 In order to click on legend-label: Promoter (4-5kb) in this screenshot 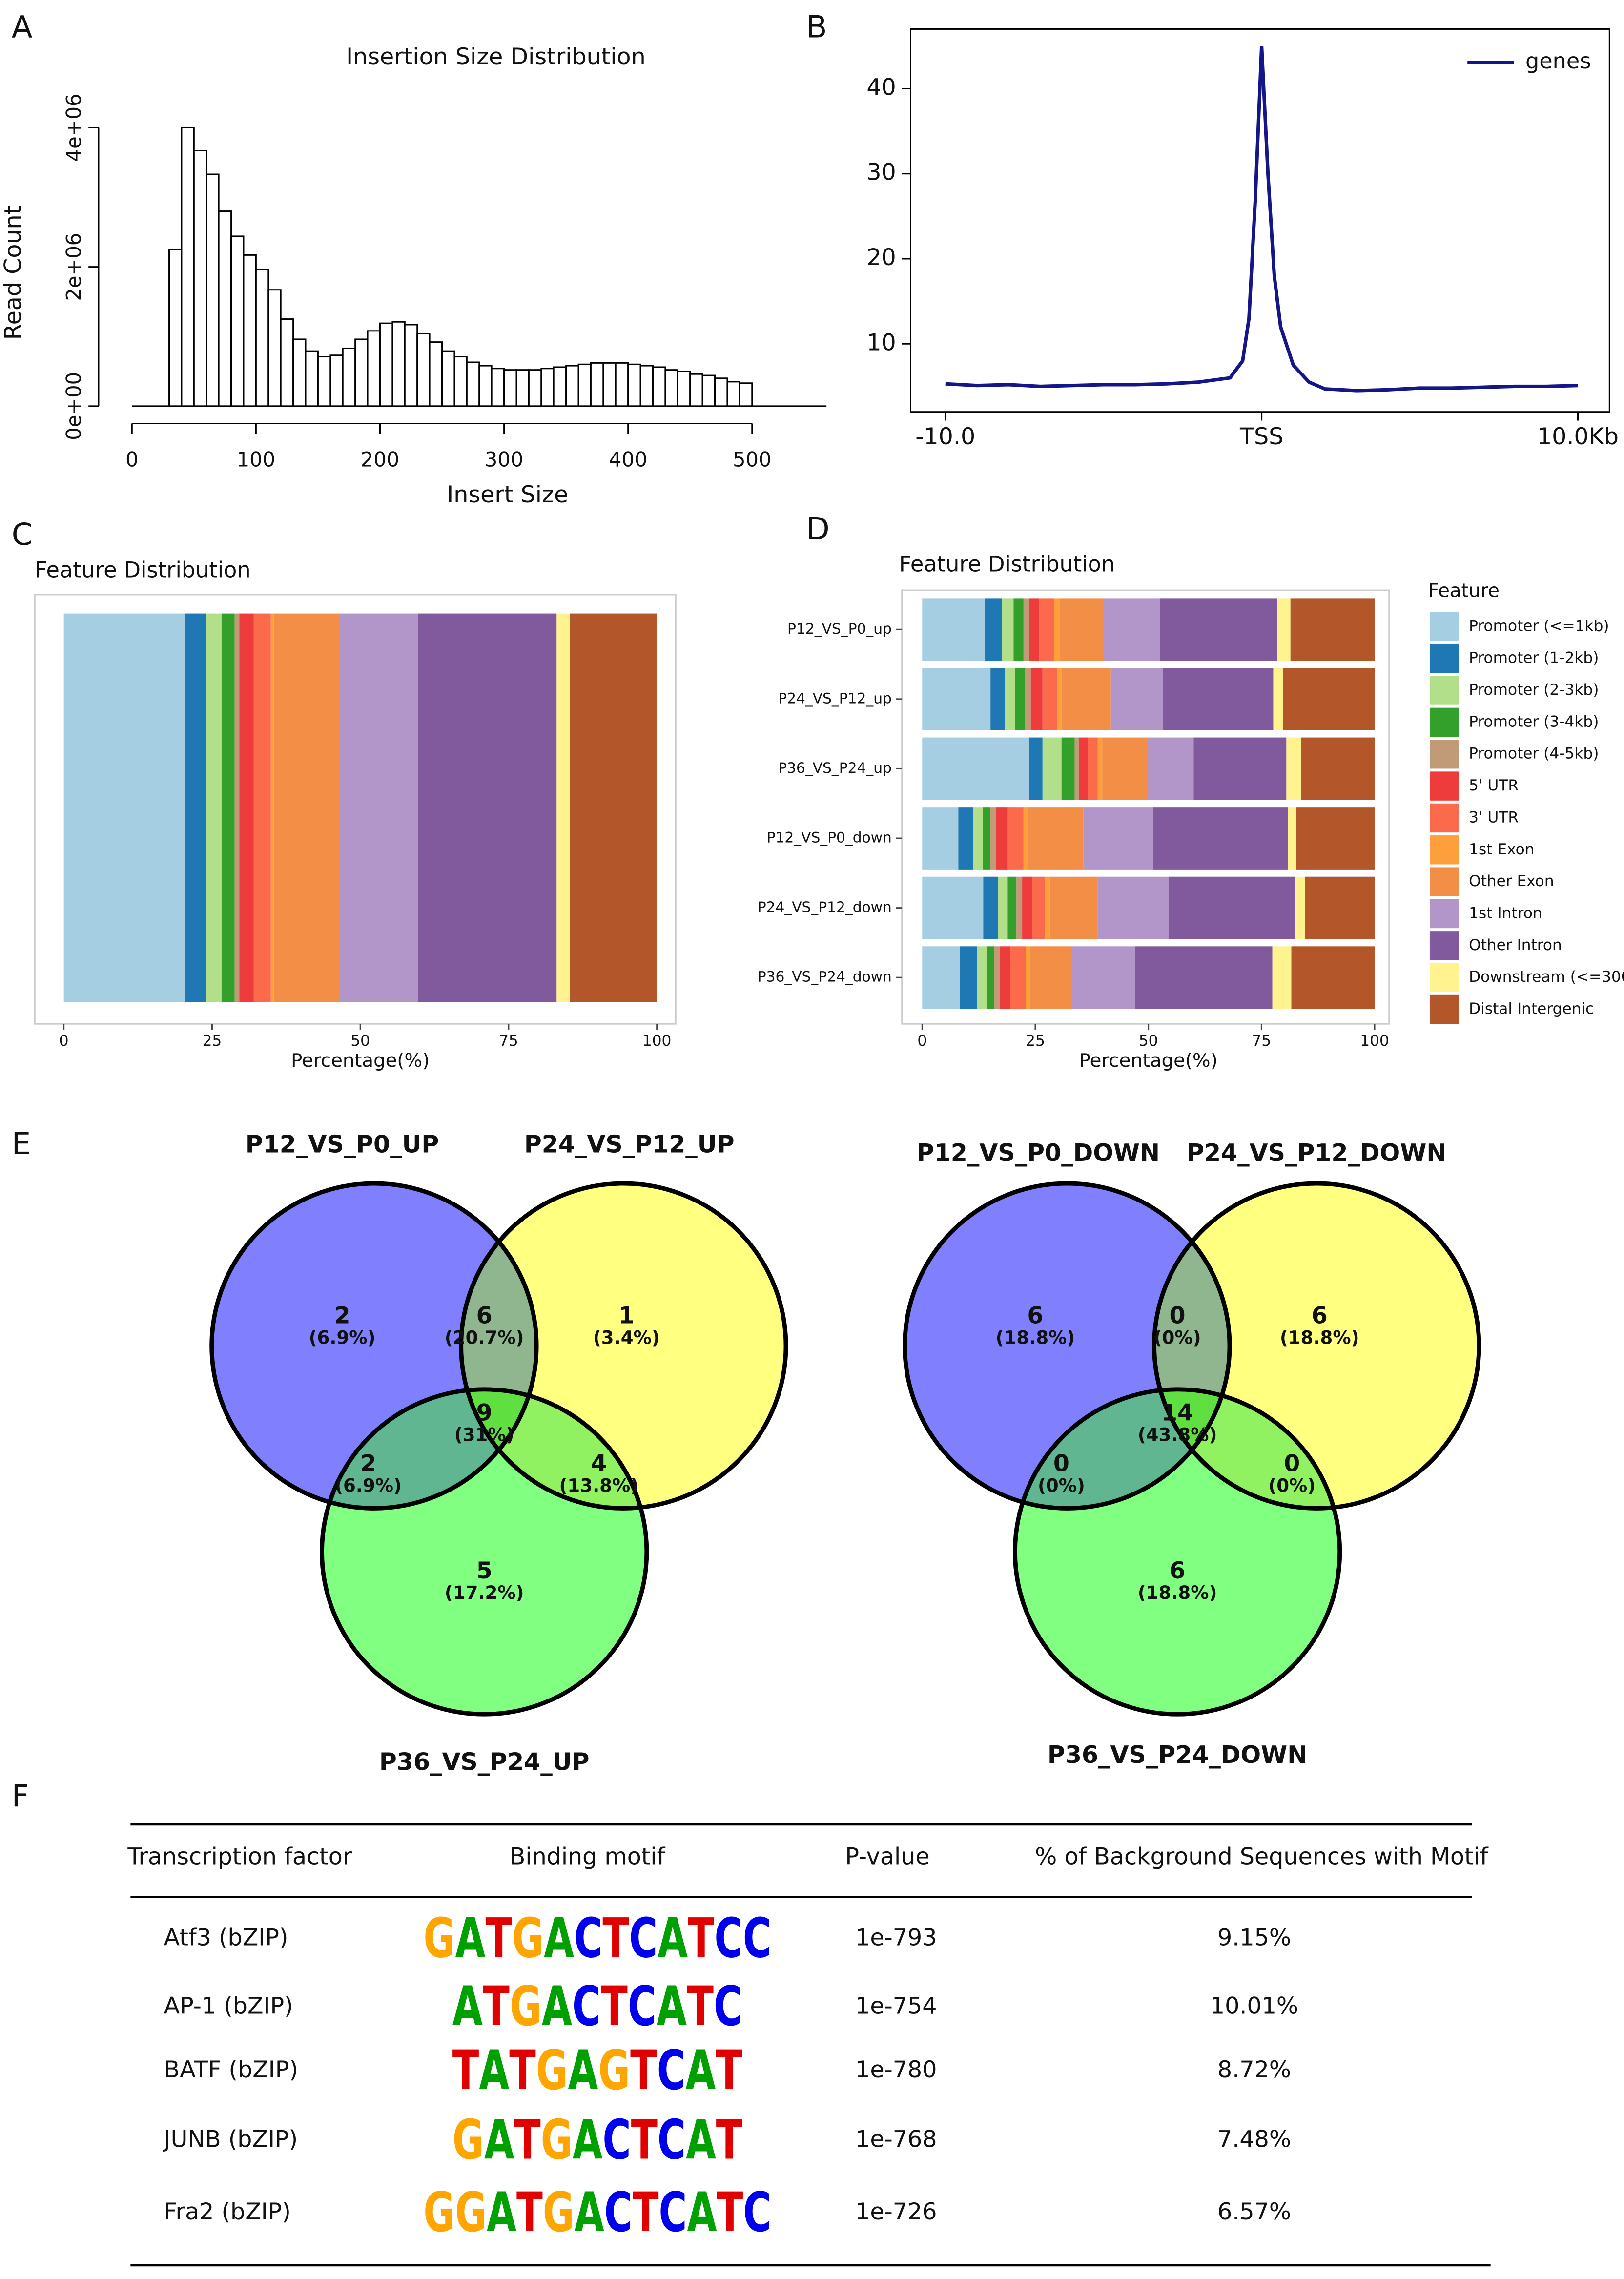, I will do `click(1534, 754)`.